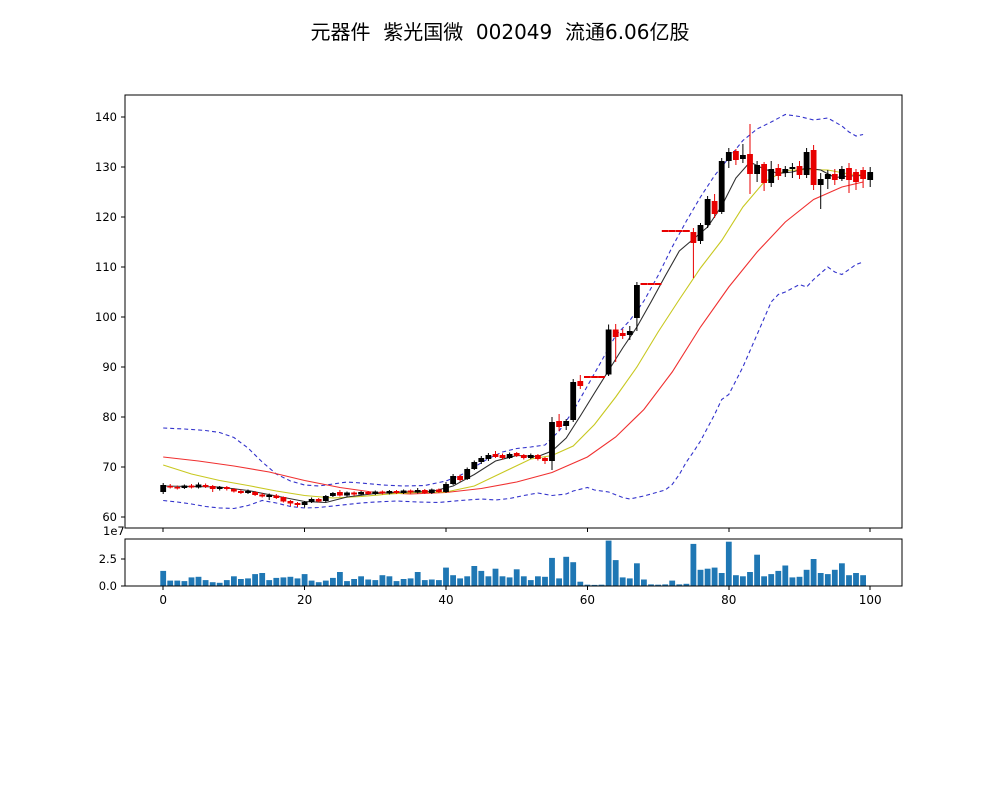 This screenshot has width=1000, height=800. Describe the element at coordinates (106, 117) in the screenshot. I see `y-tick-label: 140` at that location.